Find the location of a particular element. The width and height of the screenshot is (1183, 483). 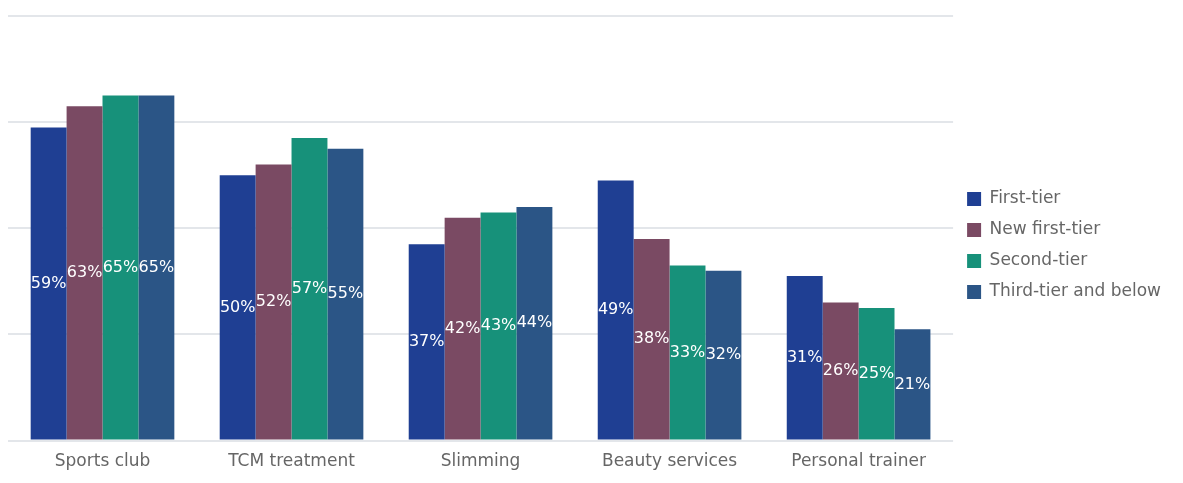

legend-label: New first-tier is located at coordinates (1045, 228).